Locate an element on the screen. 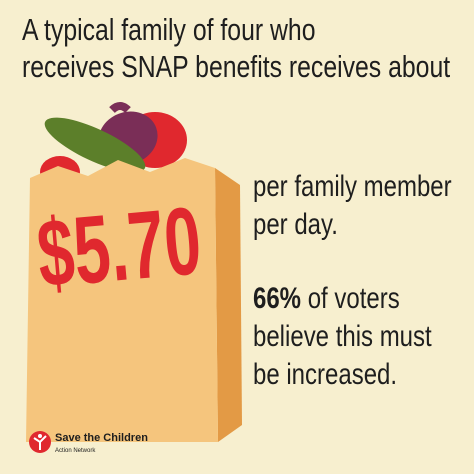  groceries is located at coordinates (113, 145).